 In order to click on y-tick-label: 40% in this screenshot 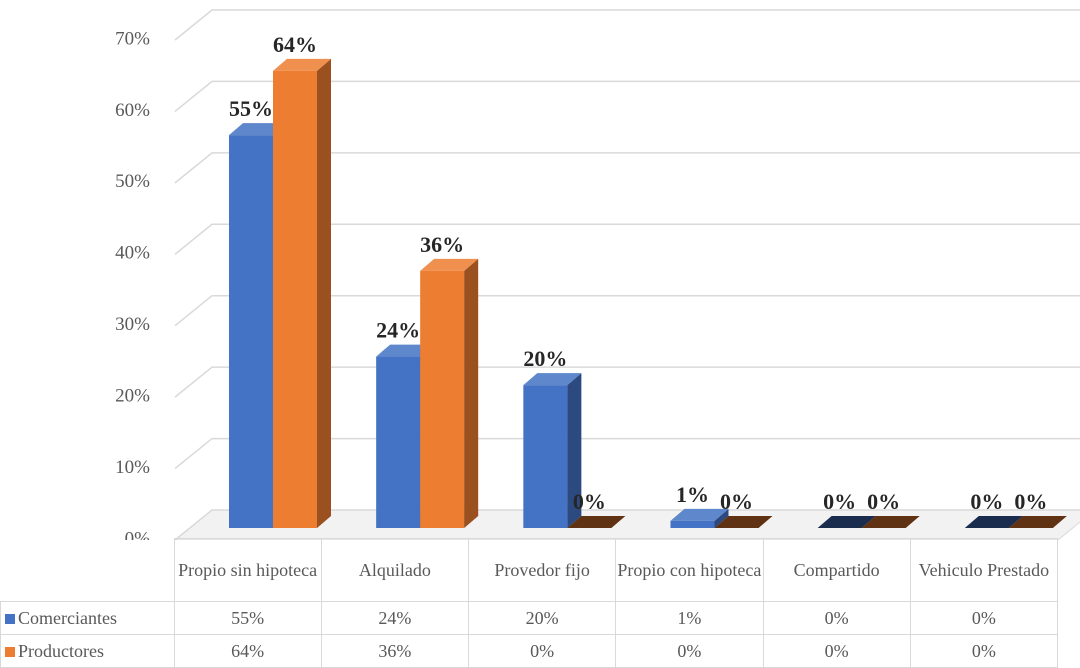, I will do `click(132, 253)`.